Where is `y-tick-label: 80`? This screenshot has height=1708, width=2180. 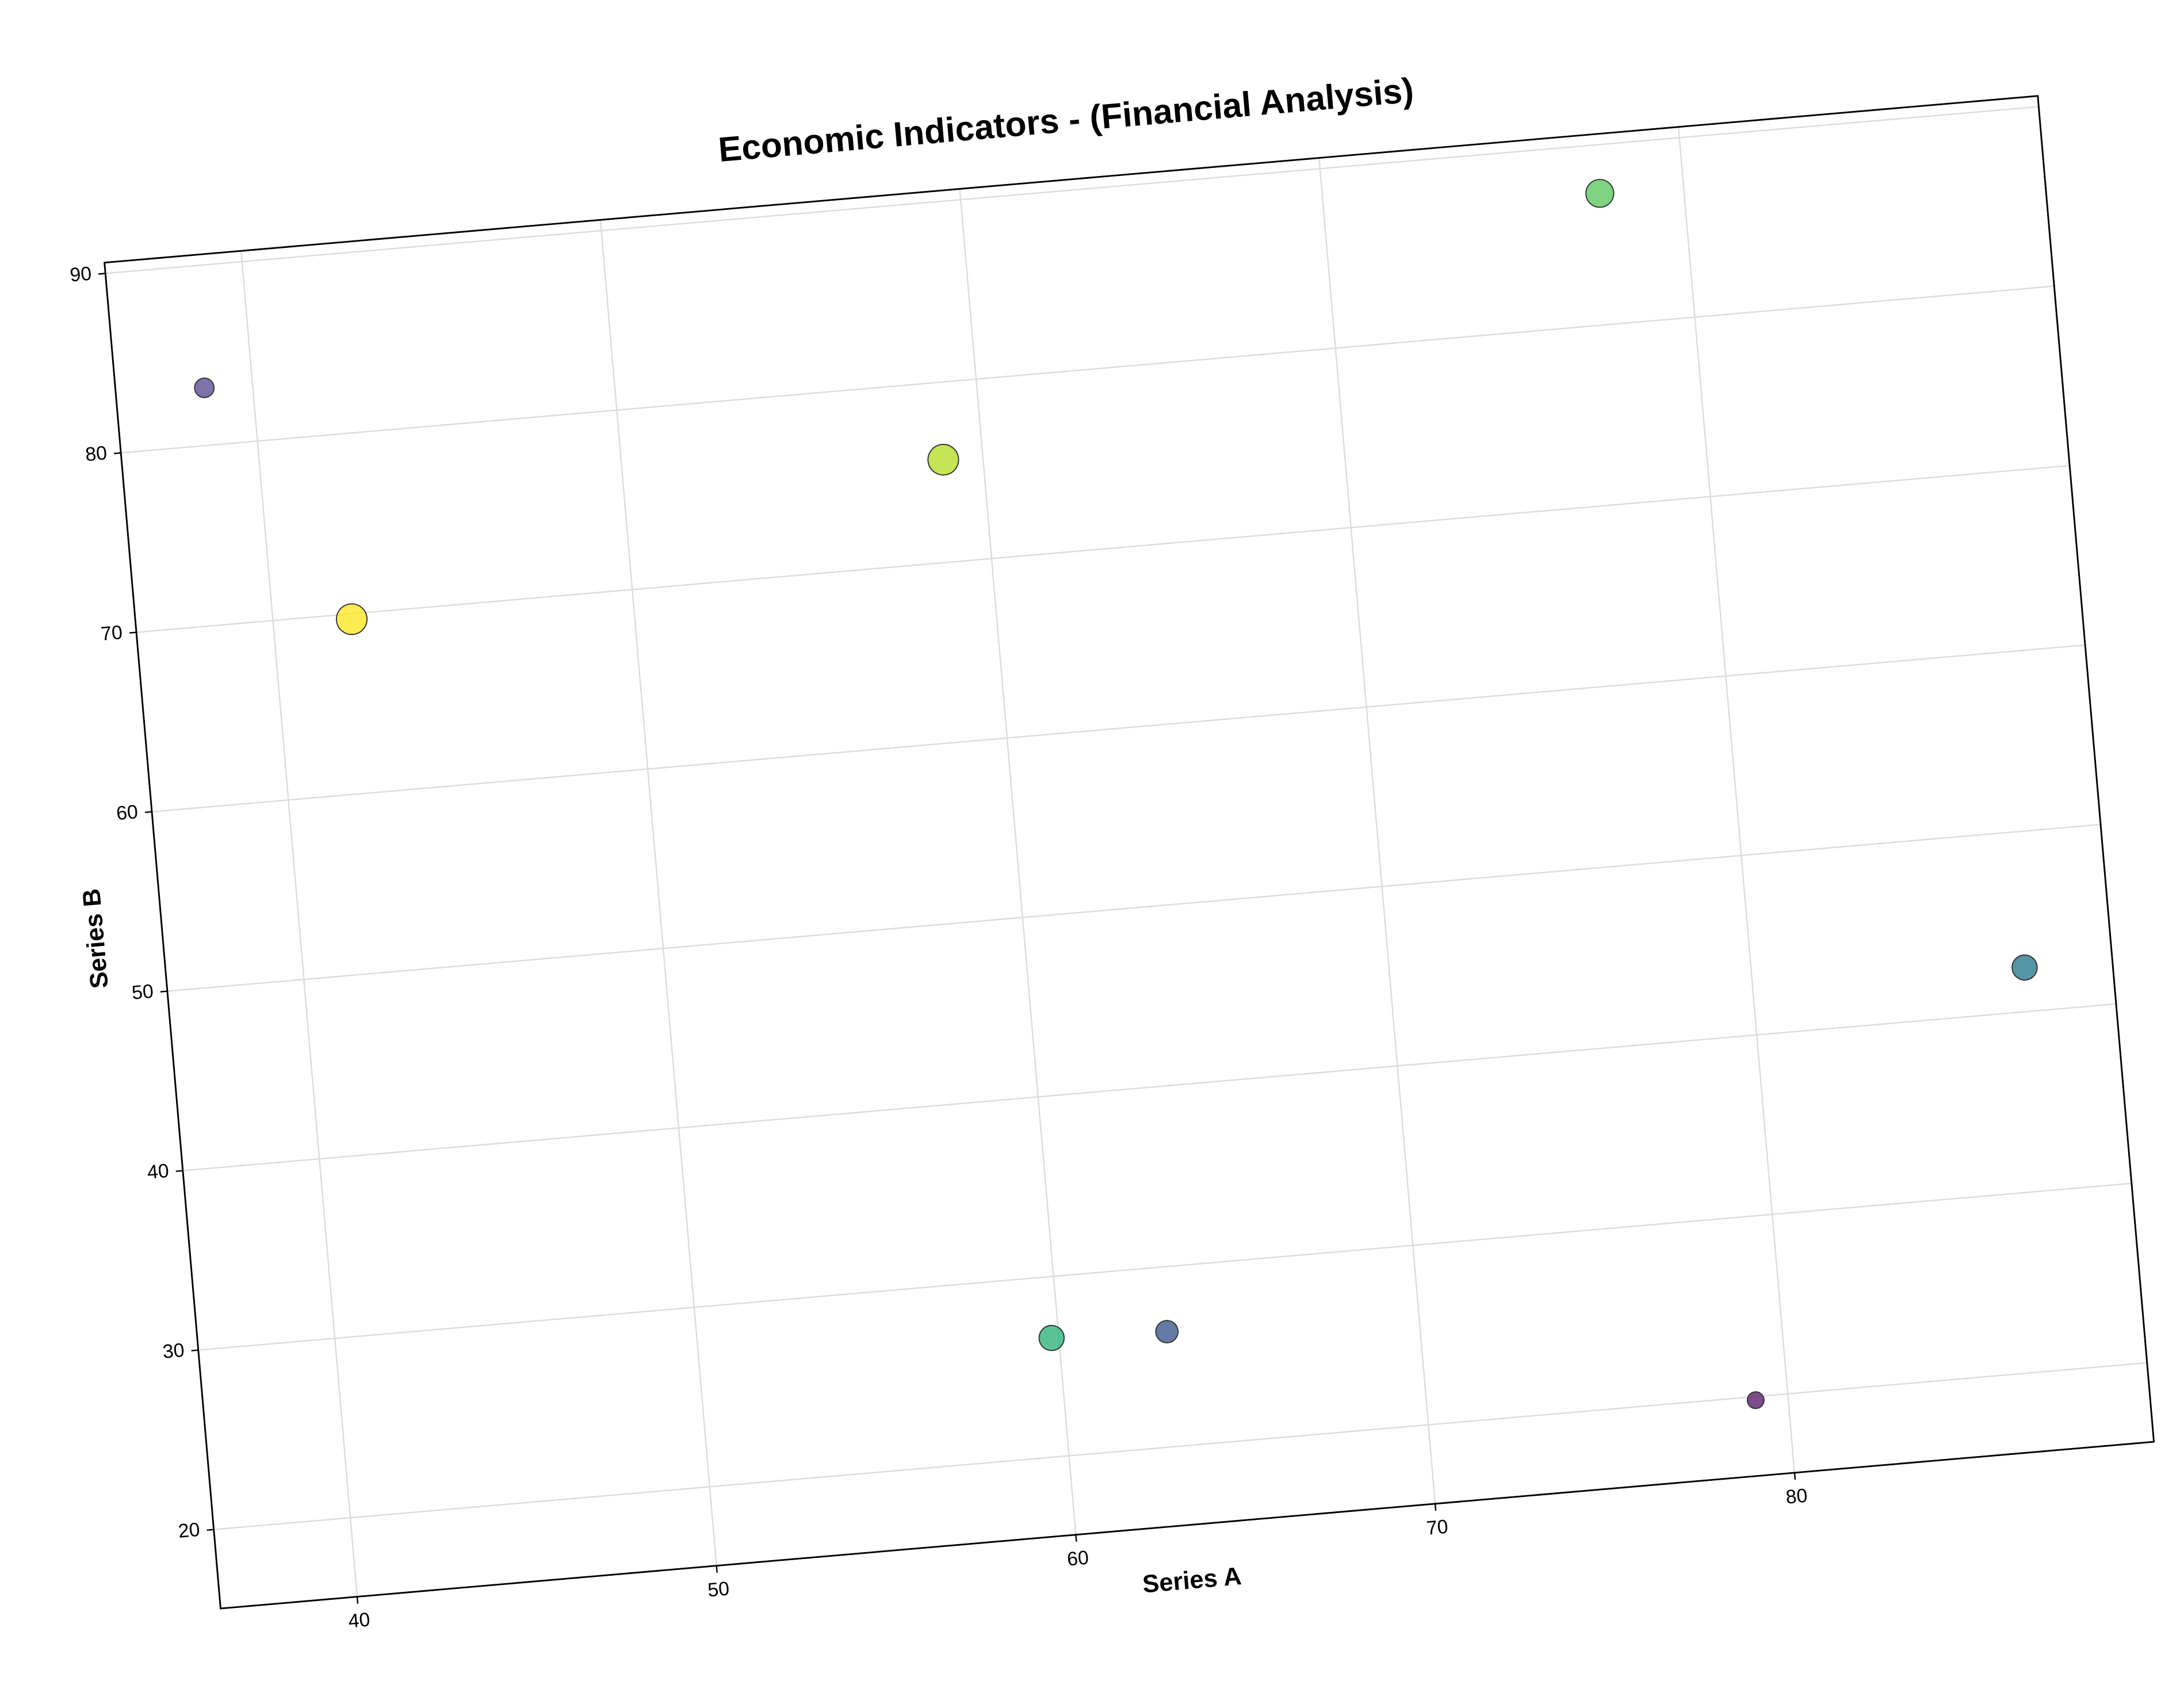
y-tick-label: 80 is located at coordinates (96, 454).